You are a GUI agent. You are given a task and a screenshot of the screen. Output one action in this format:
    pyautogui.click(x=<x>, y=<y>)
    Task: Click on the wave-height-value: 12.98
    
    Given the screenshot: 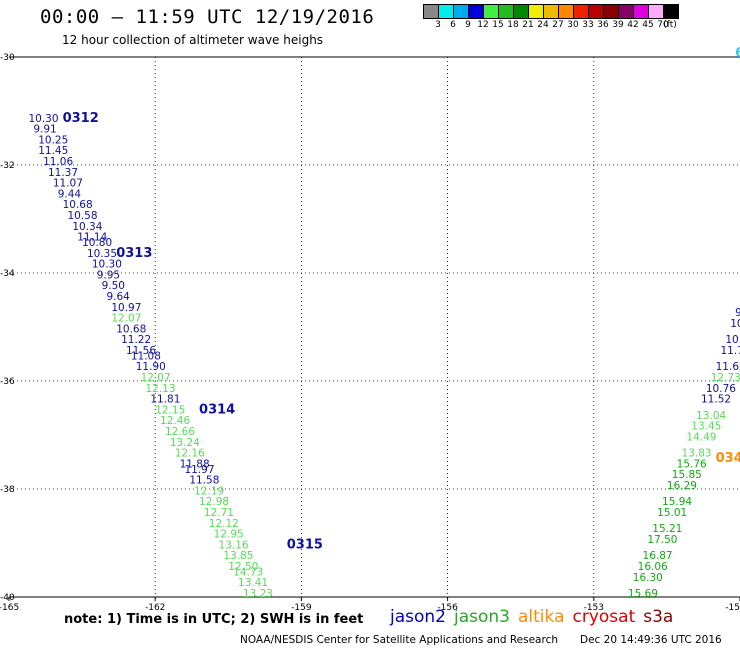 What is the action you would take?
    pyautogui.click(x=214, y=502)
    